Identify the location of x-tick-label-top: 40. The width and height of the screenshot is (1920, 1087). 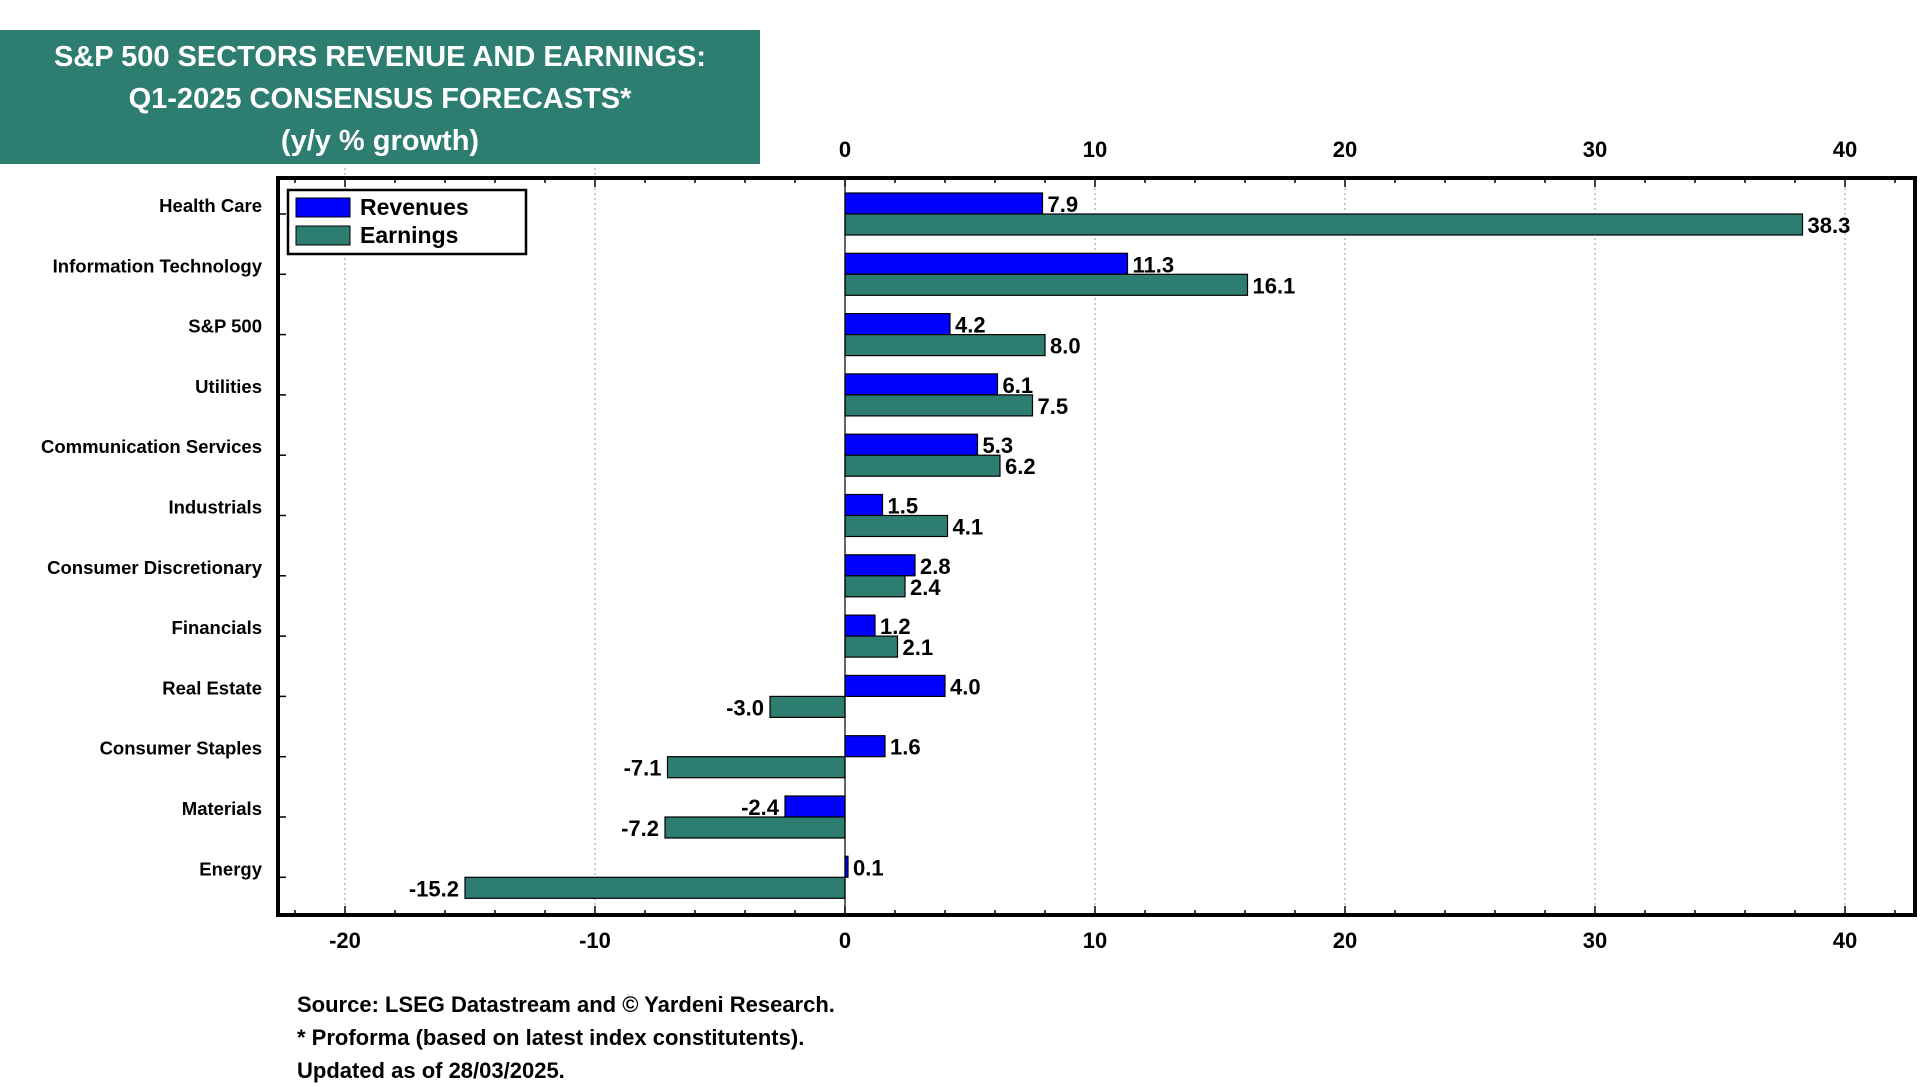
(1845, 149).